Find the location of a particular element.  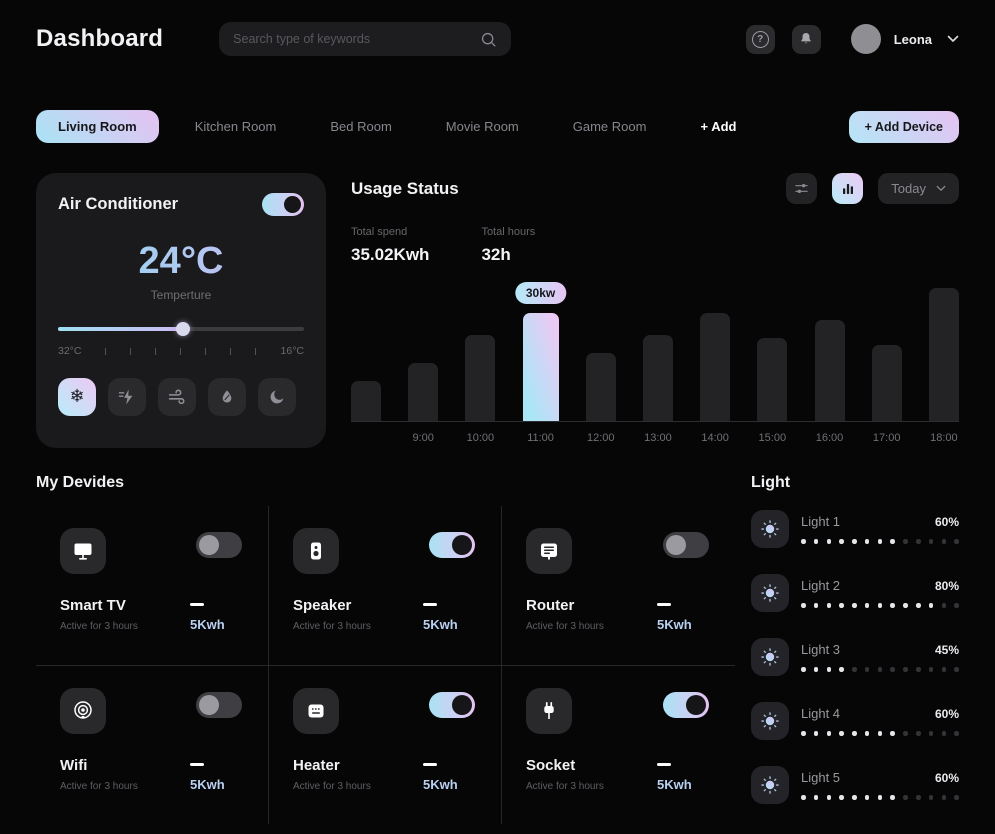

search-input is located at coordinates (357, 39).